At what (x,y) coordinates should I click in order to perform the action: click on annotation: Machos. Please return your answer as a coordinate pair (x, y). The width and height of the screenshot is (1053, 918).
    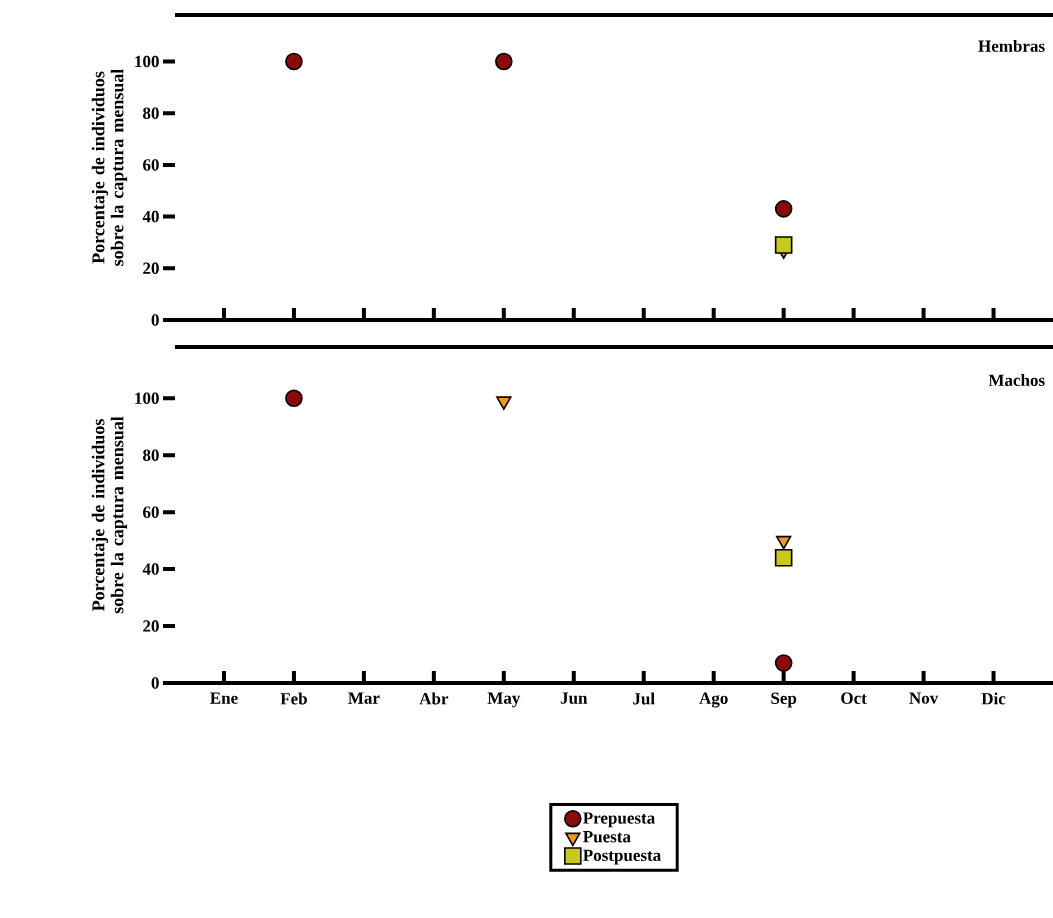
    Looking at the image, I should click on (1016, 380).